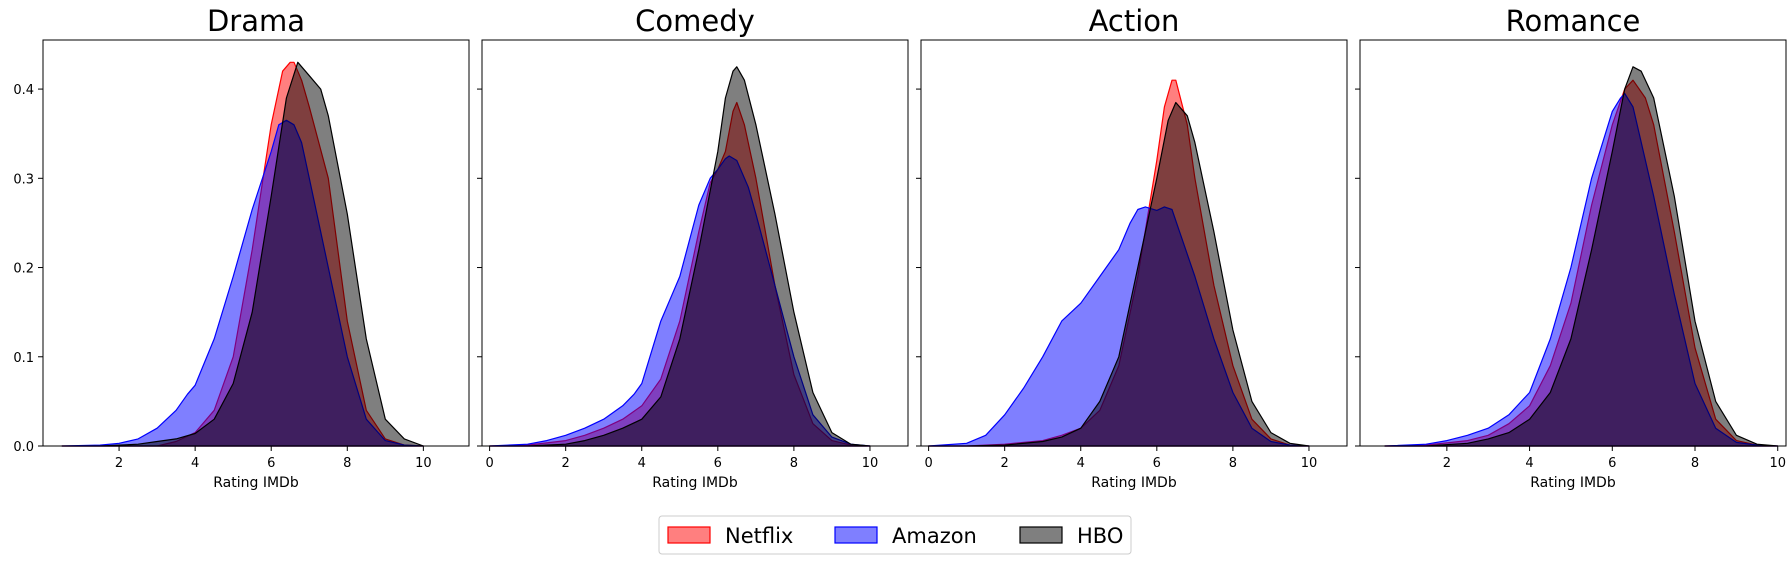  What do you see at coordinates (1041, 535) in the screenshot?
I see `legend-swatch-hbo` at bounding box center [1041, 535].